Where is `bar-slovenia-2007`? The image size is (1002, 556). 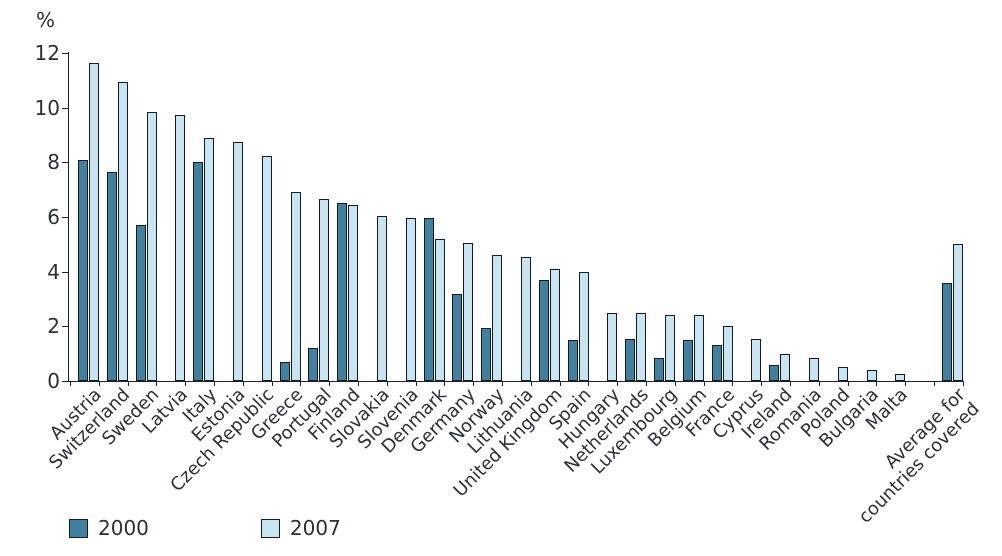 bar-slovenia-2007 is located at coordinates (410, 299).